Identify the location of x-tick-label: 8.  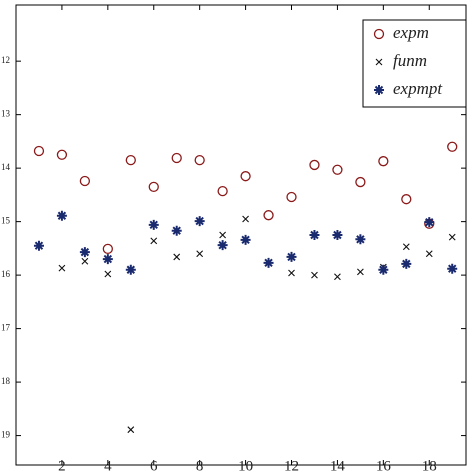
(200, 466).